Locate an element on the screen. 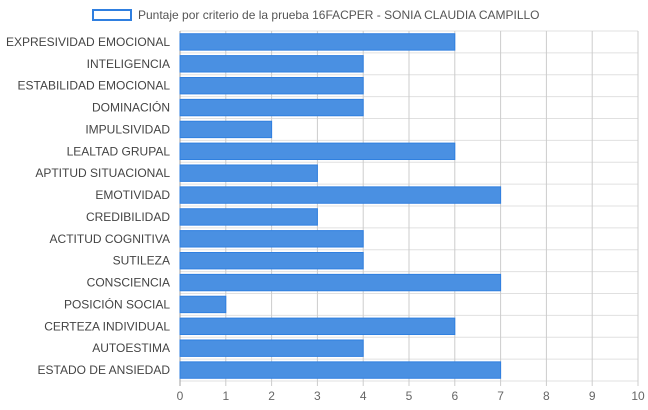 This screenshot has width=648, height=410. x-tick-label: 8 is located at coordinates (546, 396).